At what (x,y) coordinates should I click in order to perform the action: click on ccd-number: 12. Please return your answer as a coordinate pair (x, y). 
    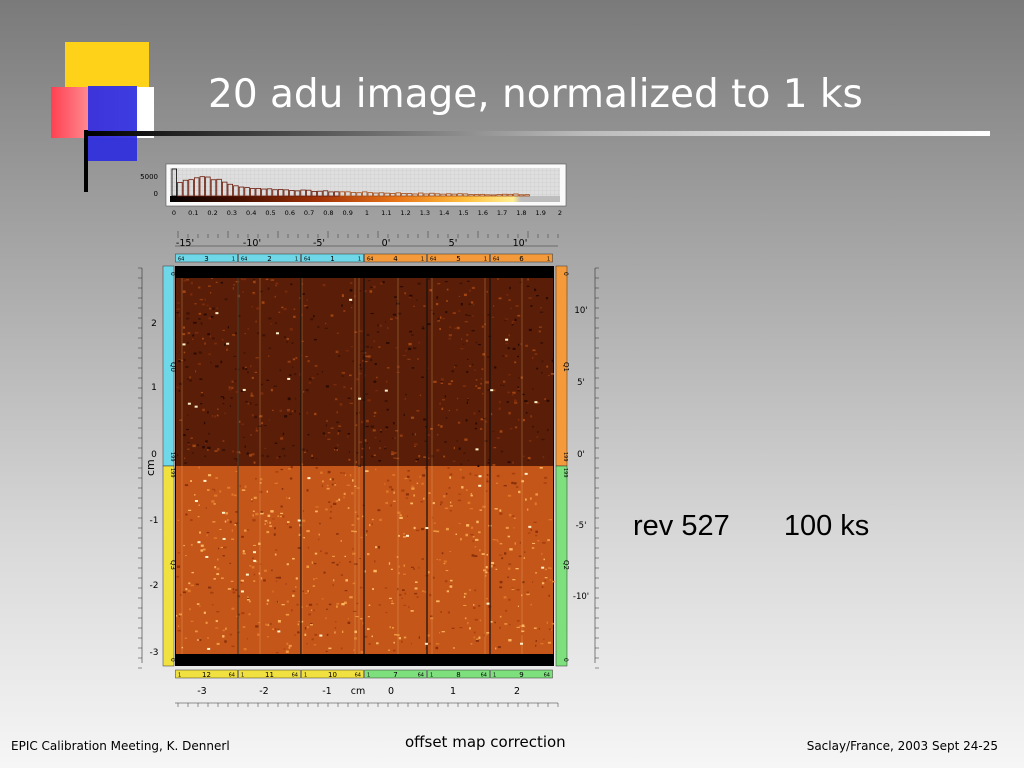
    Looking at the image, I should click on (206, 675).